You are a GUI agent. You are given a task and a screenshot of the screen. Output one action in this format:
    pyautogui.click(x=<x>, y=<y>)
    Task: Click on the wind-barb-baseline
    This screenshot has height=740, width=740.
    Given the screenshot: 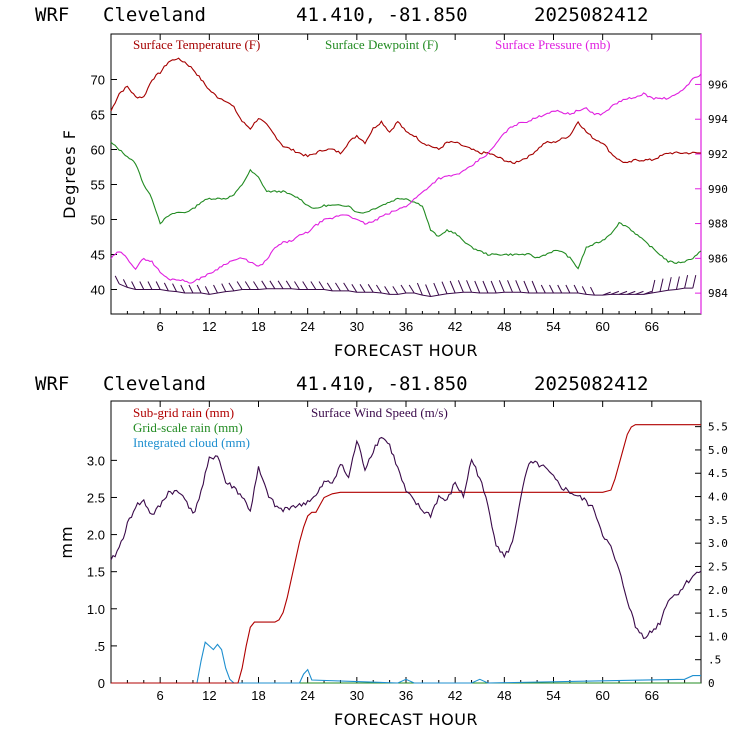 What is the action you would take?
    pyautogui.click(x=406, y=290)
    